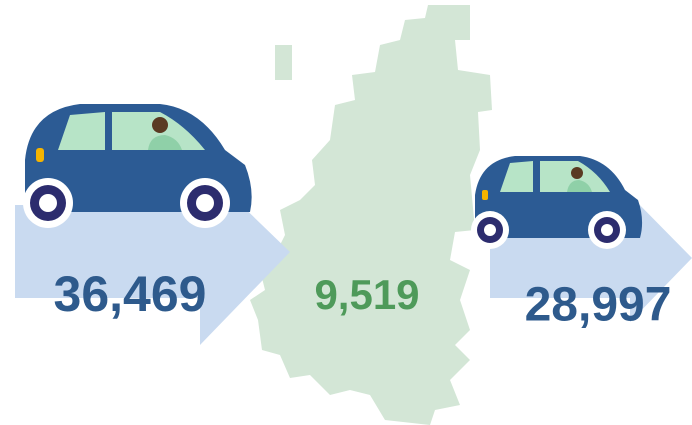 The width and height of the screenshot is (692, 425). Describe the element at coordinates (137, 166) in the screenshot. I see `car-left` at that location.